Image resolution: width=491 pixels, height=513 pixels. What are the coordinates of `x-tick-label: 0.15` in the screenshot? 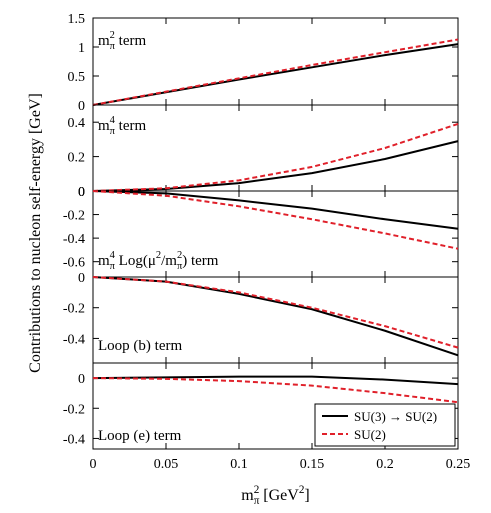 It's located at (312, 464).